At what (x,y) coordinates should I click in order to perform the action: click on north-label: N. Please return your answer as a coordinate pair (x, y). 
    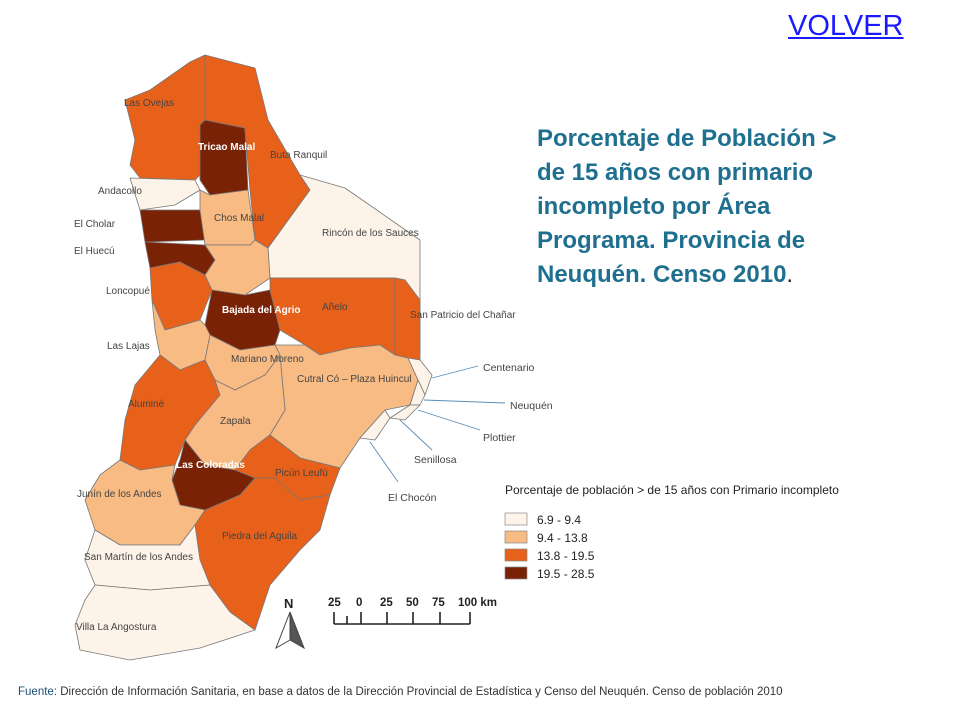
    Looking at the image, I should click on (288, 603).